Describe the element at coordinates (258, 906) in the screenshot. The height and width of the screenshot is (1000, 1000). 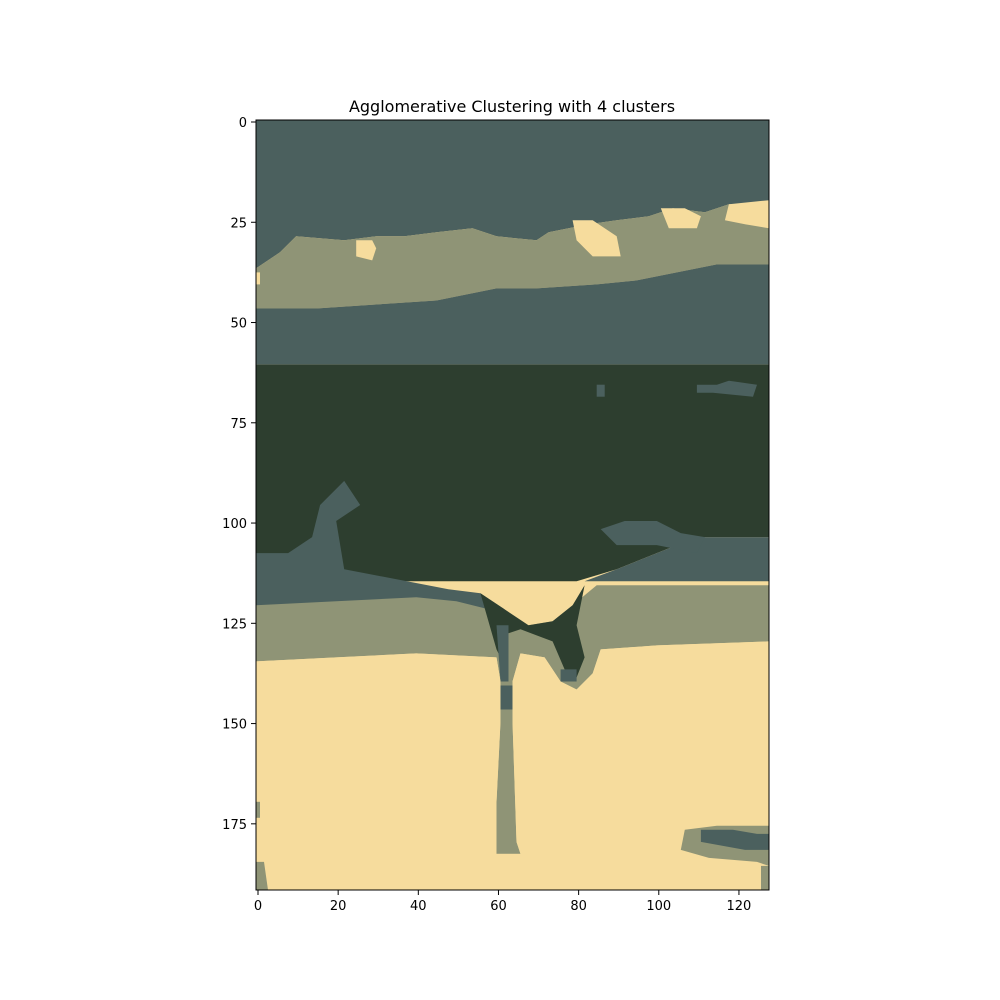
I see `x-tick-label: 0` at that location.